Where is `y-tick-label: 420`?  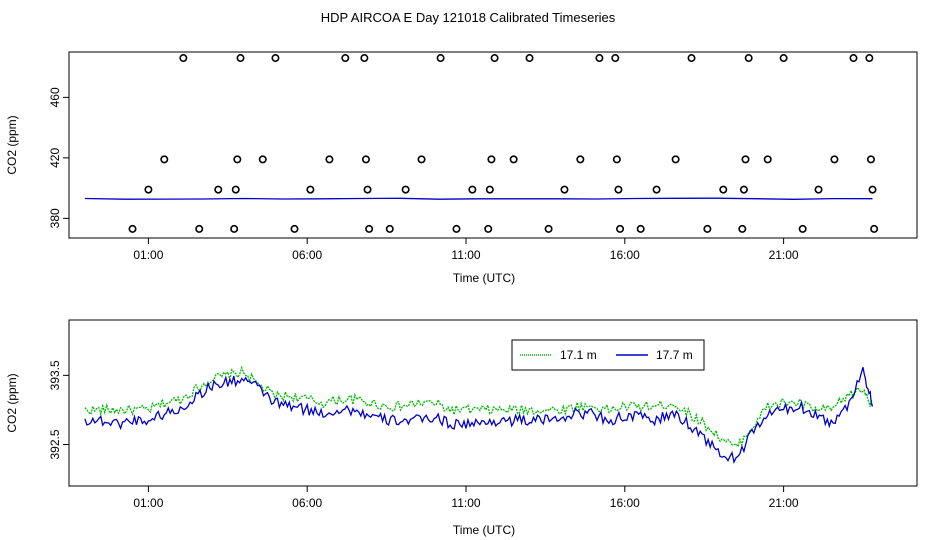 y-tick-label: 420 is located at coordinates (55, 158).